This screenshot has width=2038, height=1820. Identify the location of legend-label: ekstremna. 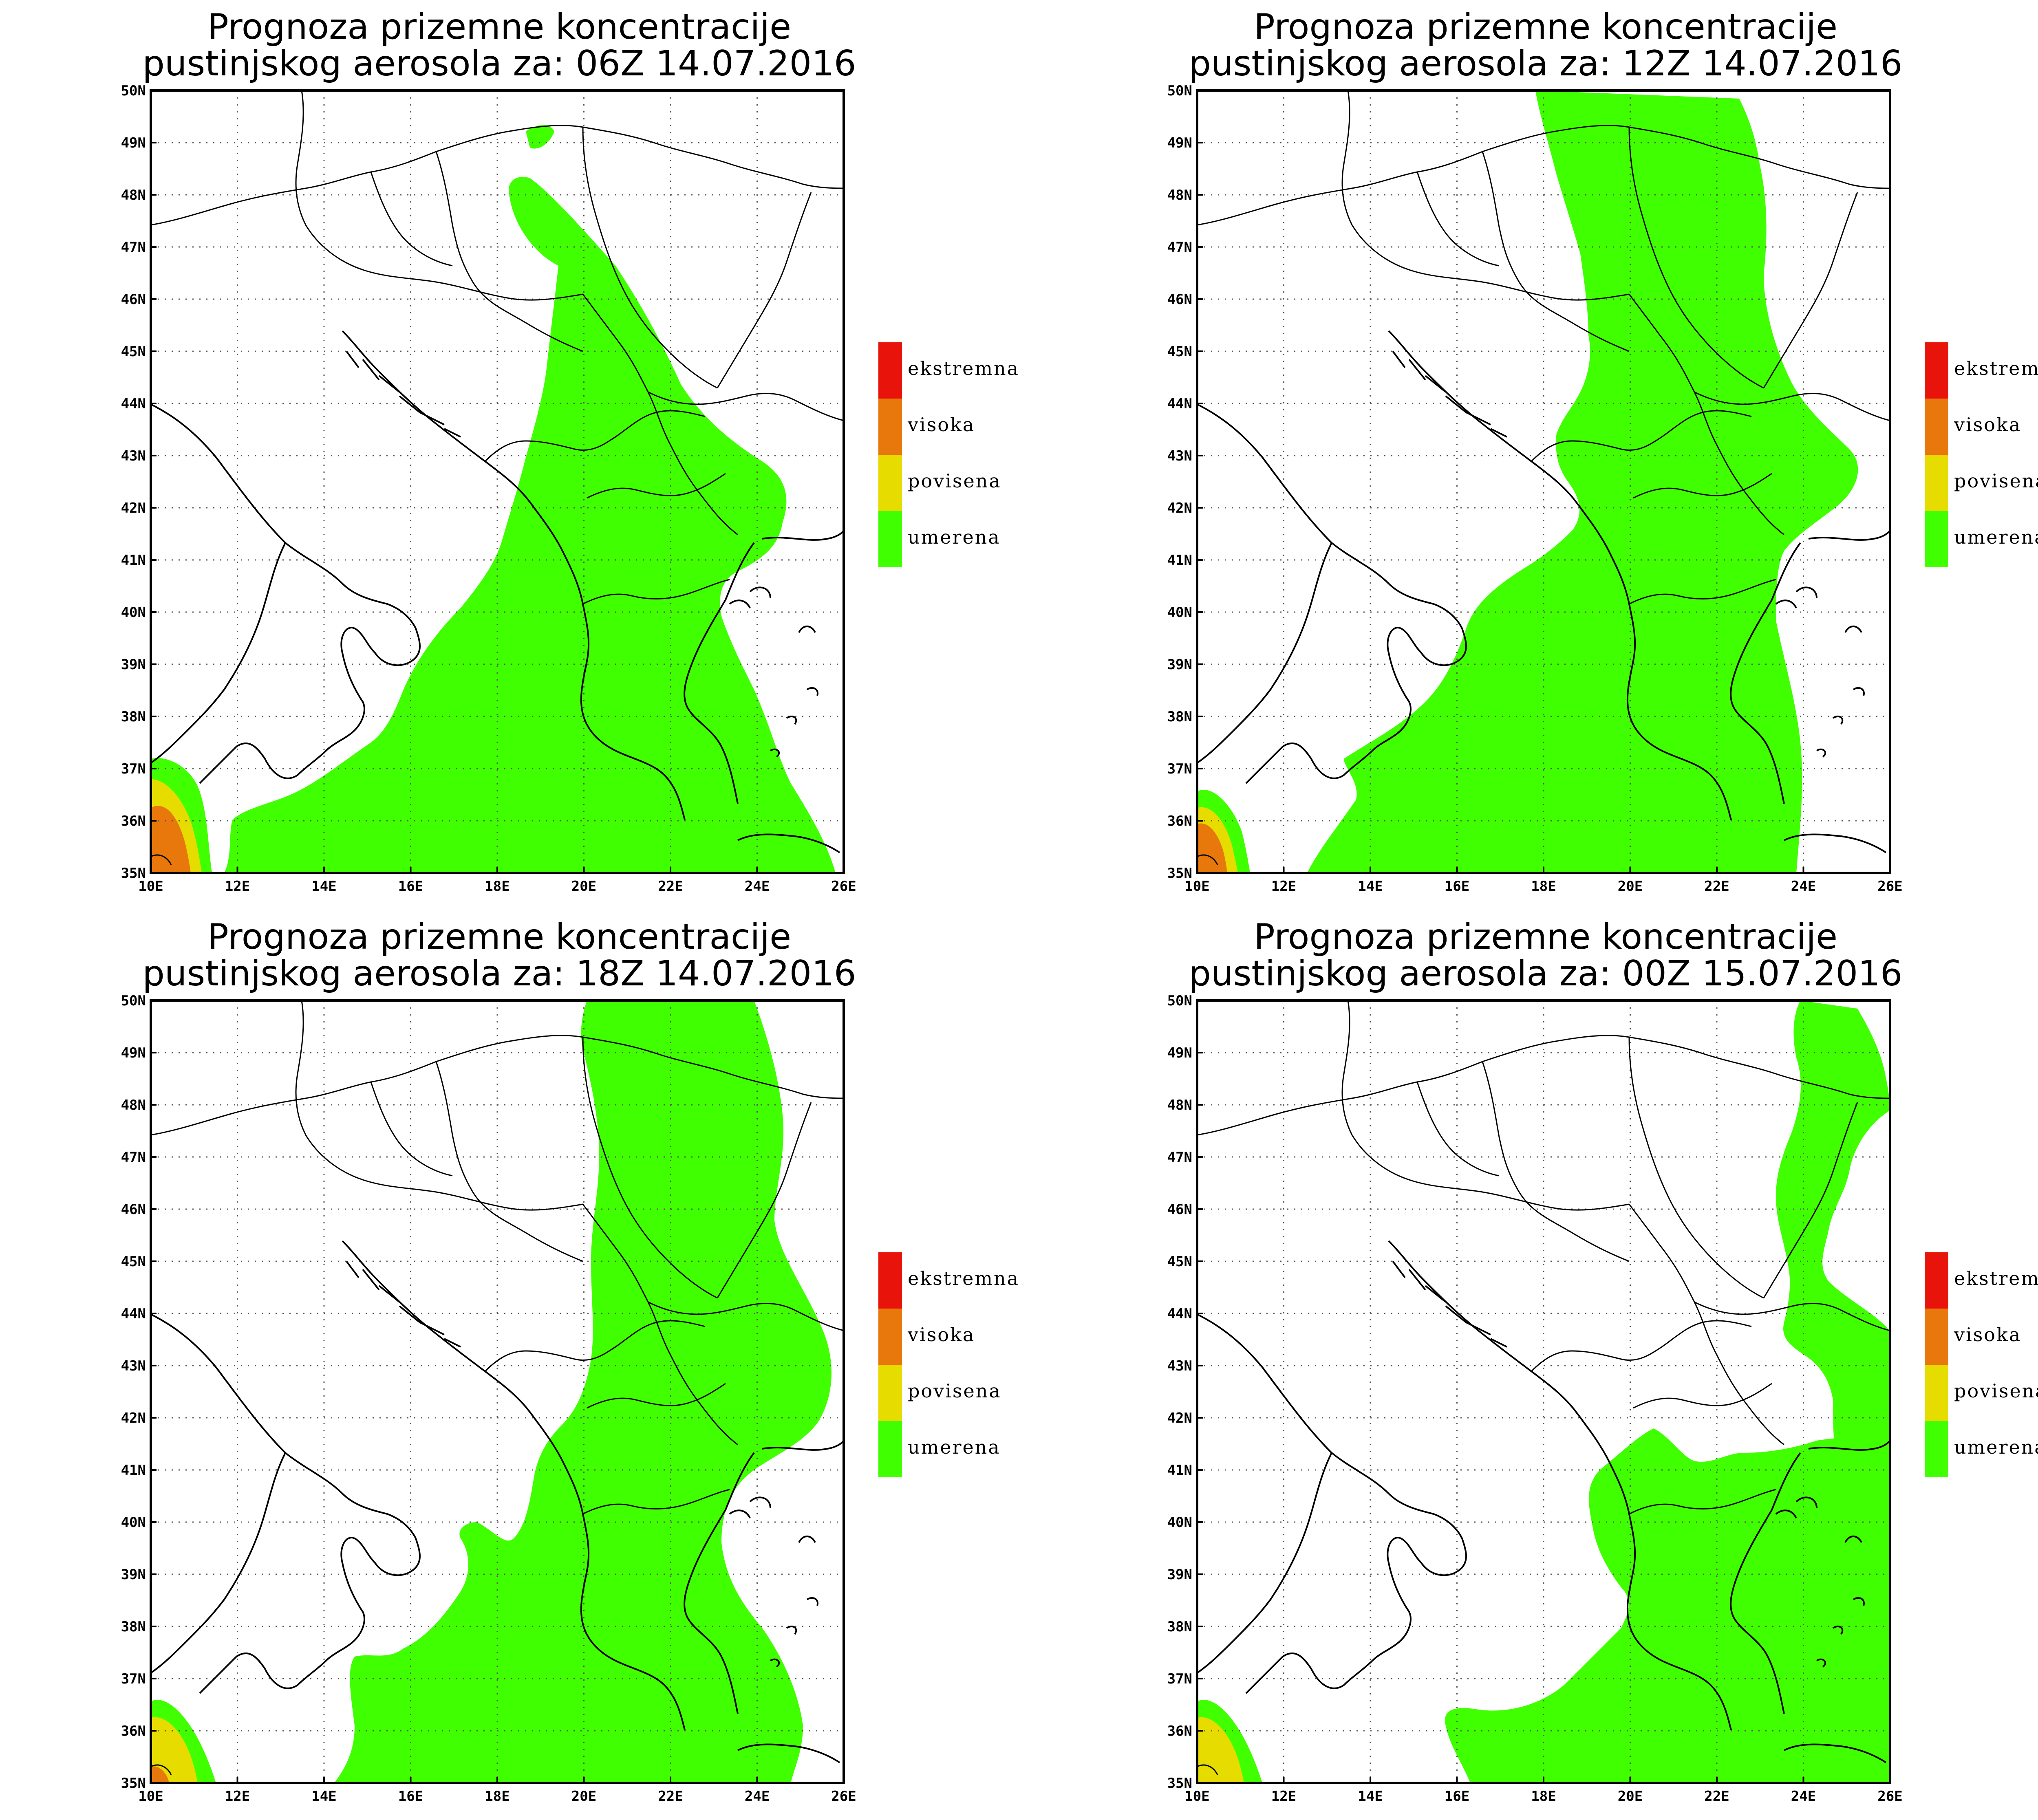
(1996, 368).